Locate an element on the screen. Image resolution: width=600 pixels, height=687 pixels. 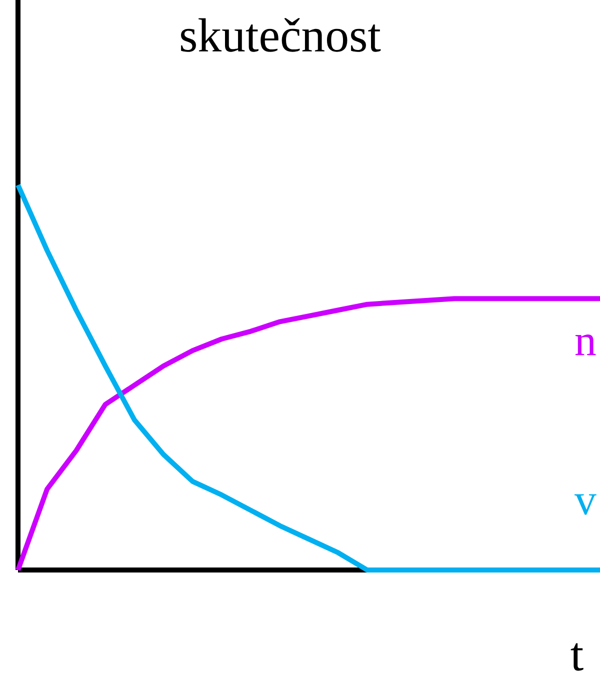
series-label: v is located at coordinates (585, 504).